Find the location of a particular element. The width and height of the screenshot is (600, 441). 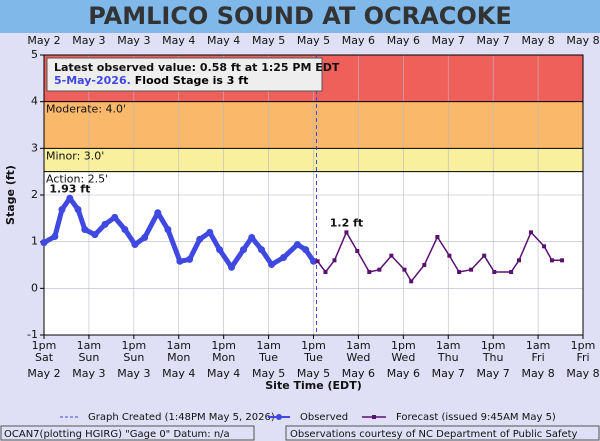

top-date-label: May 5 is located at coordinates (268, 40).